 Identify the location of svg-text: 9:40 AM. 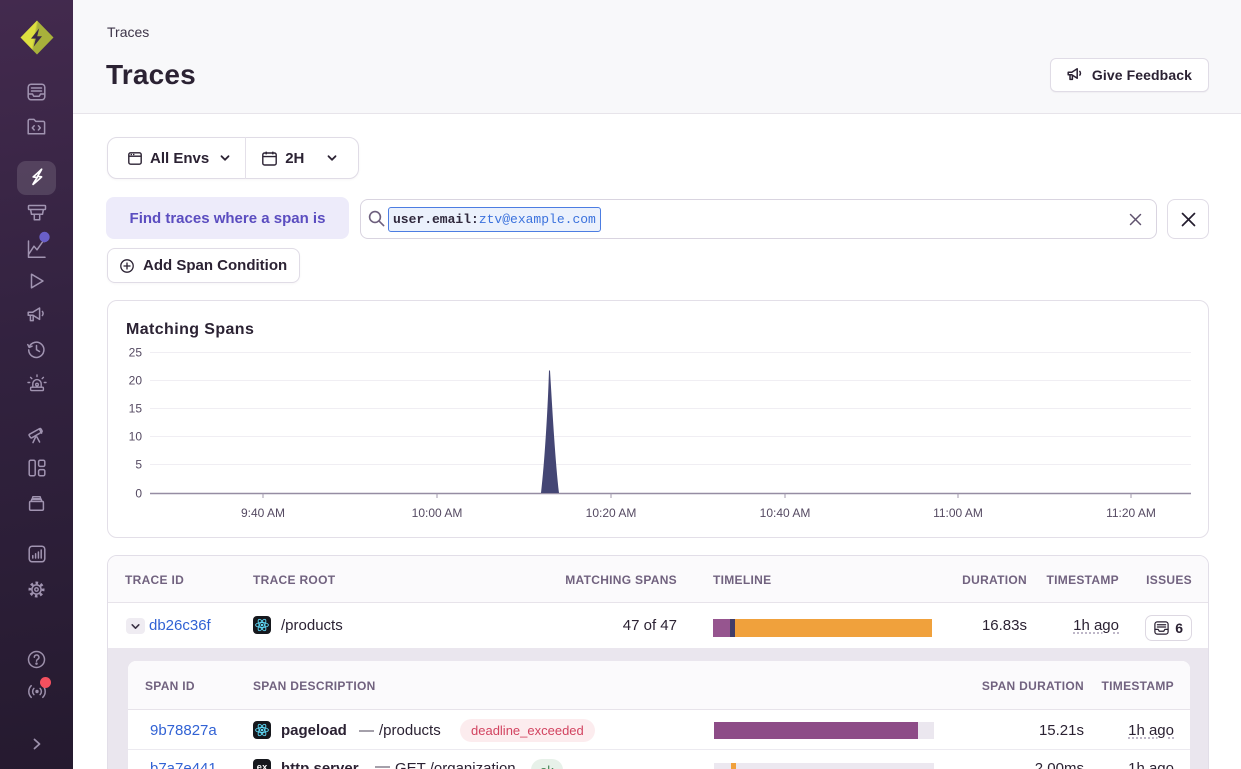
(263, 513).